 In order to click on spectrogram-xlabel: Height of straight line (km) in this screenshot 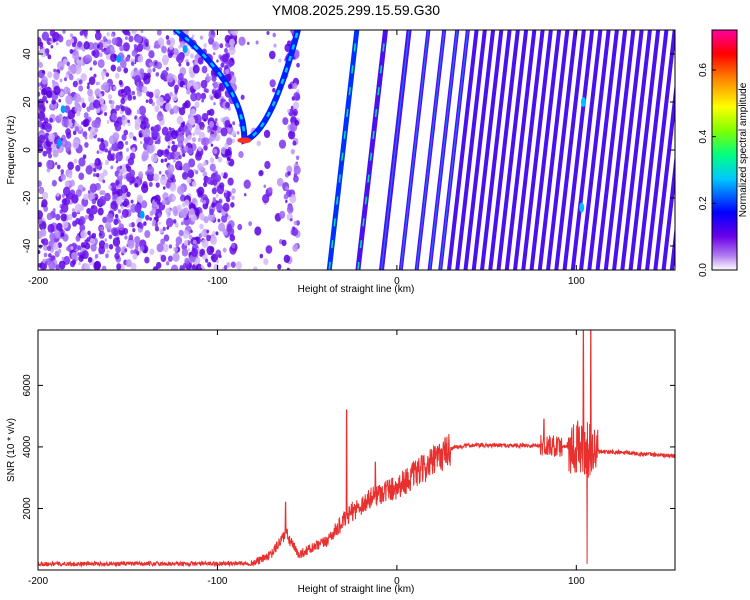, I will do `click(356, 289)`.